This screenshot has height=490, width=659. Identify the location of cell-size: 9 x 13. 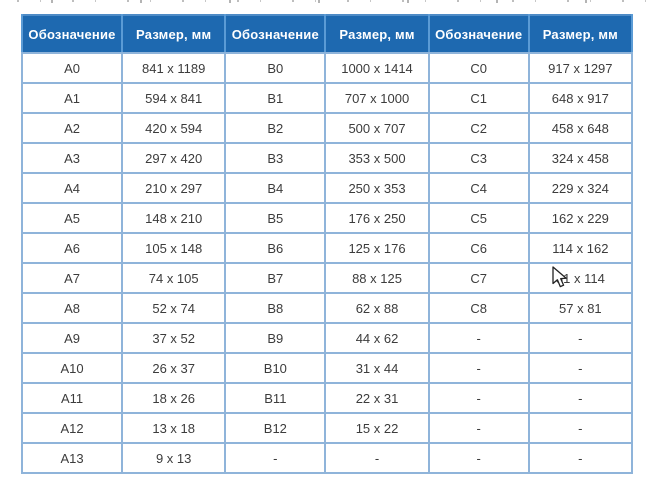
(174, 458).